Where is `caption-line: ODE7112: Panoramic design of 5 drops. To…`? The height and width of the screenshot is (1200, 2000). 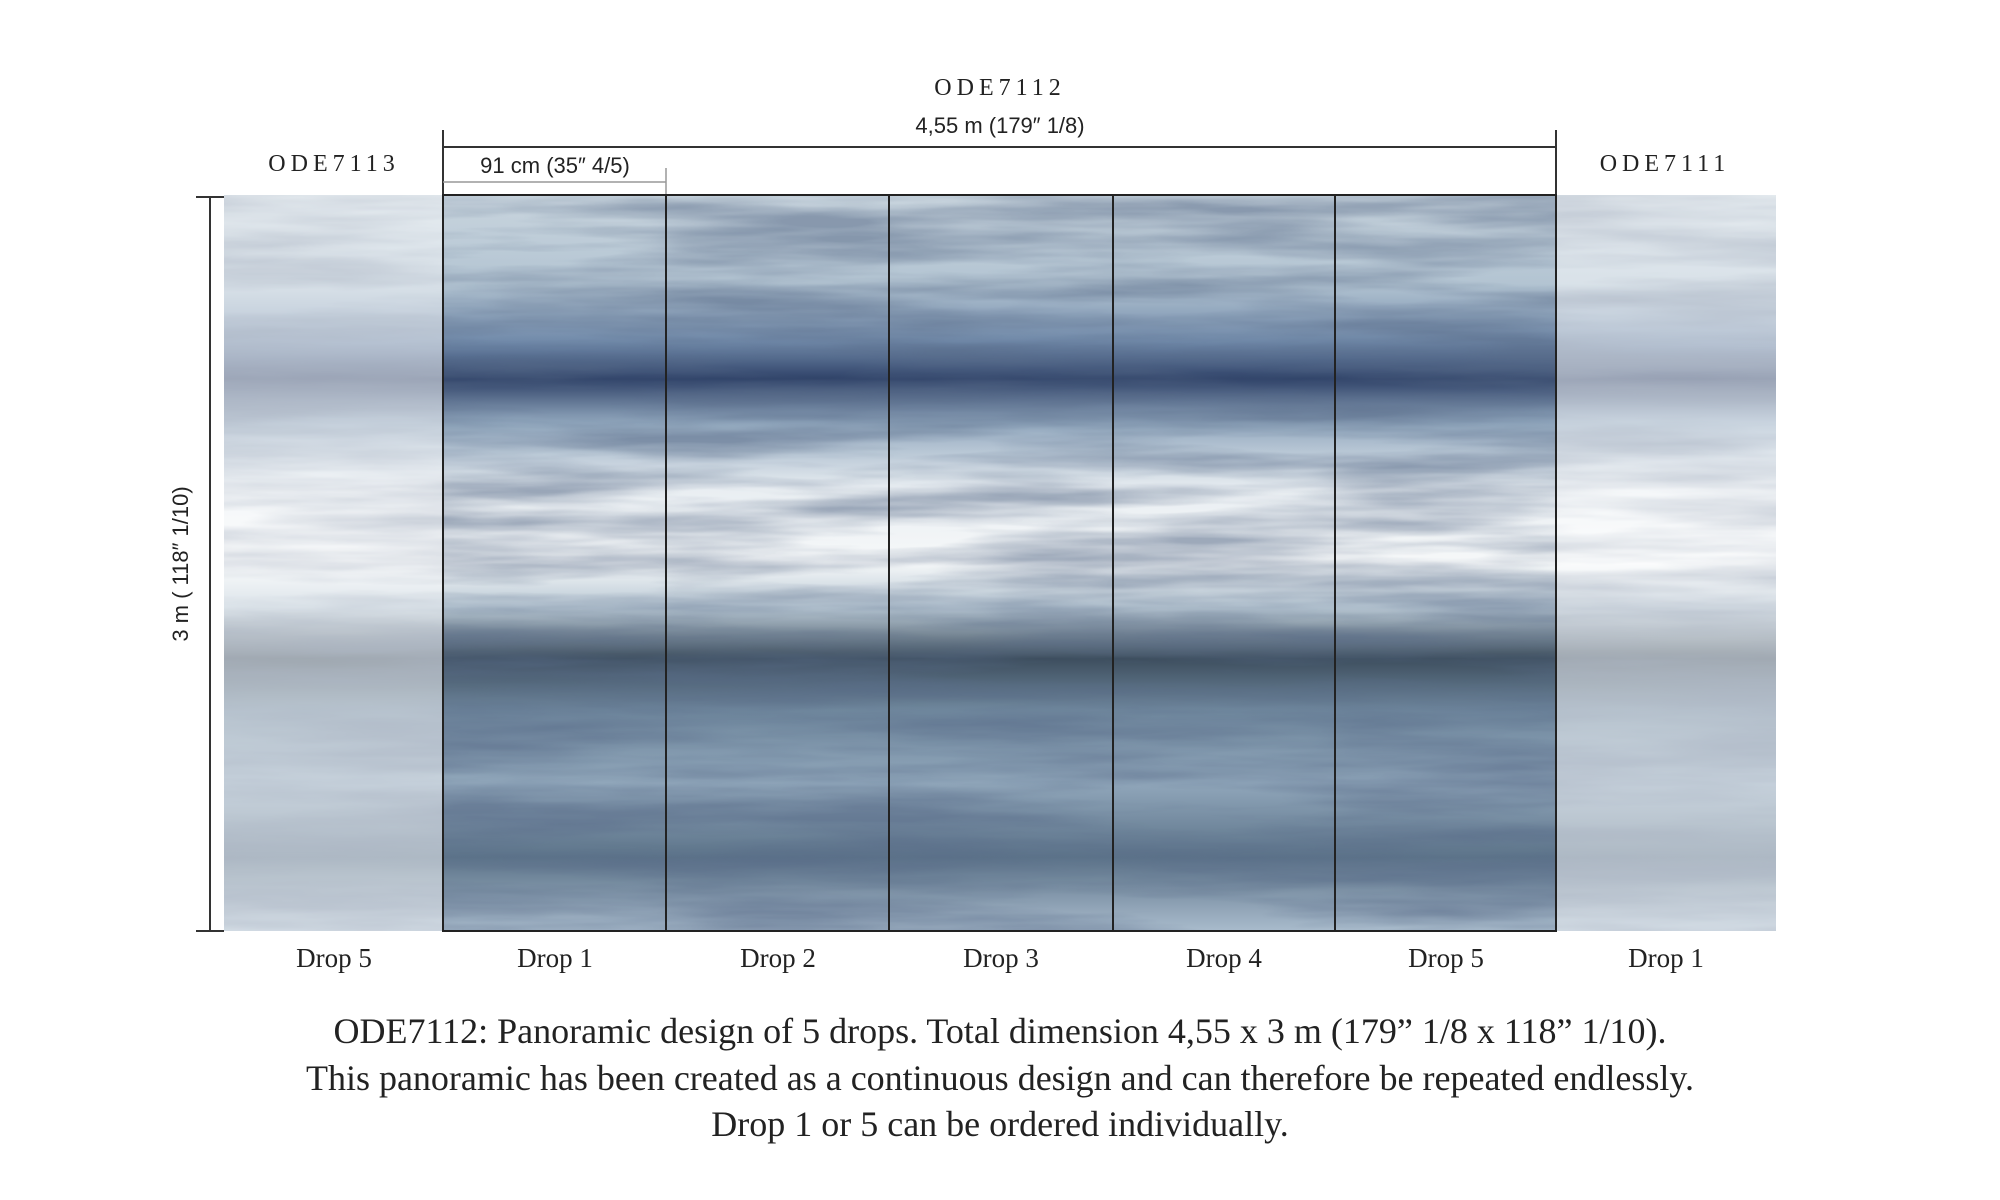
caption-line: ODE7112: Panoramic design of 5 drops. To… is located at coordinates (1000, 1031).